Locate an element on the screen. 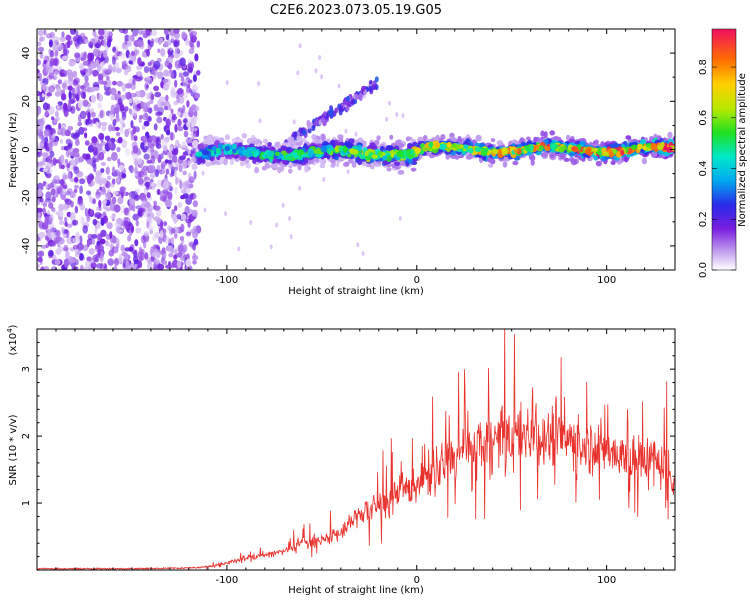 The height and width of the screenshot is (600, 750). colorbar-tick-label: 0.8 is located at coordinates (703, 67).